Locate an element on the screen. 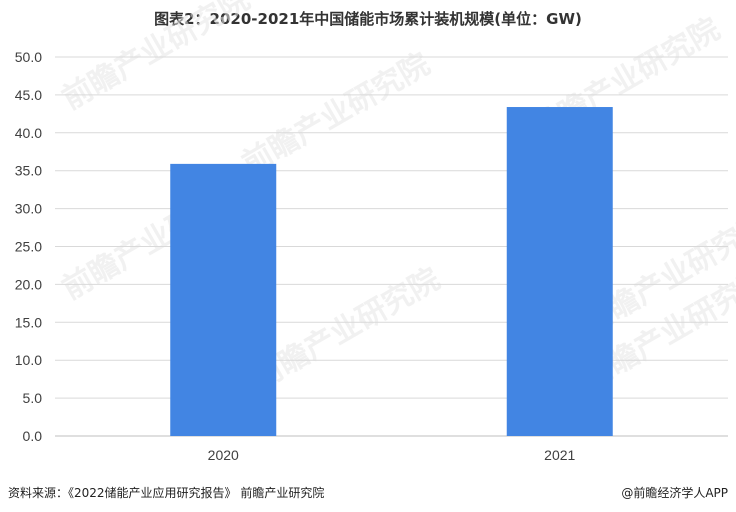  x-tick-label: 2020 is located at coordinates (223, 455).